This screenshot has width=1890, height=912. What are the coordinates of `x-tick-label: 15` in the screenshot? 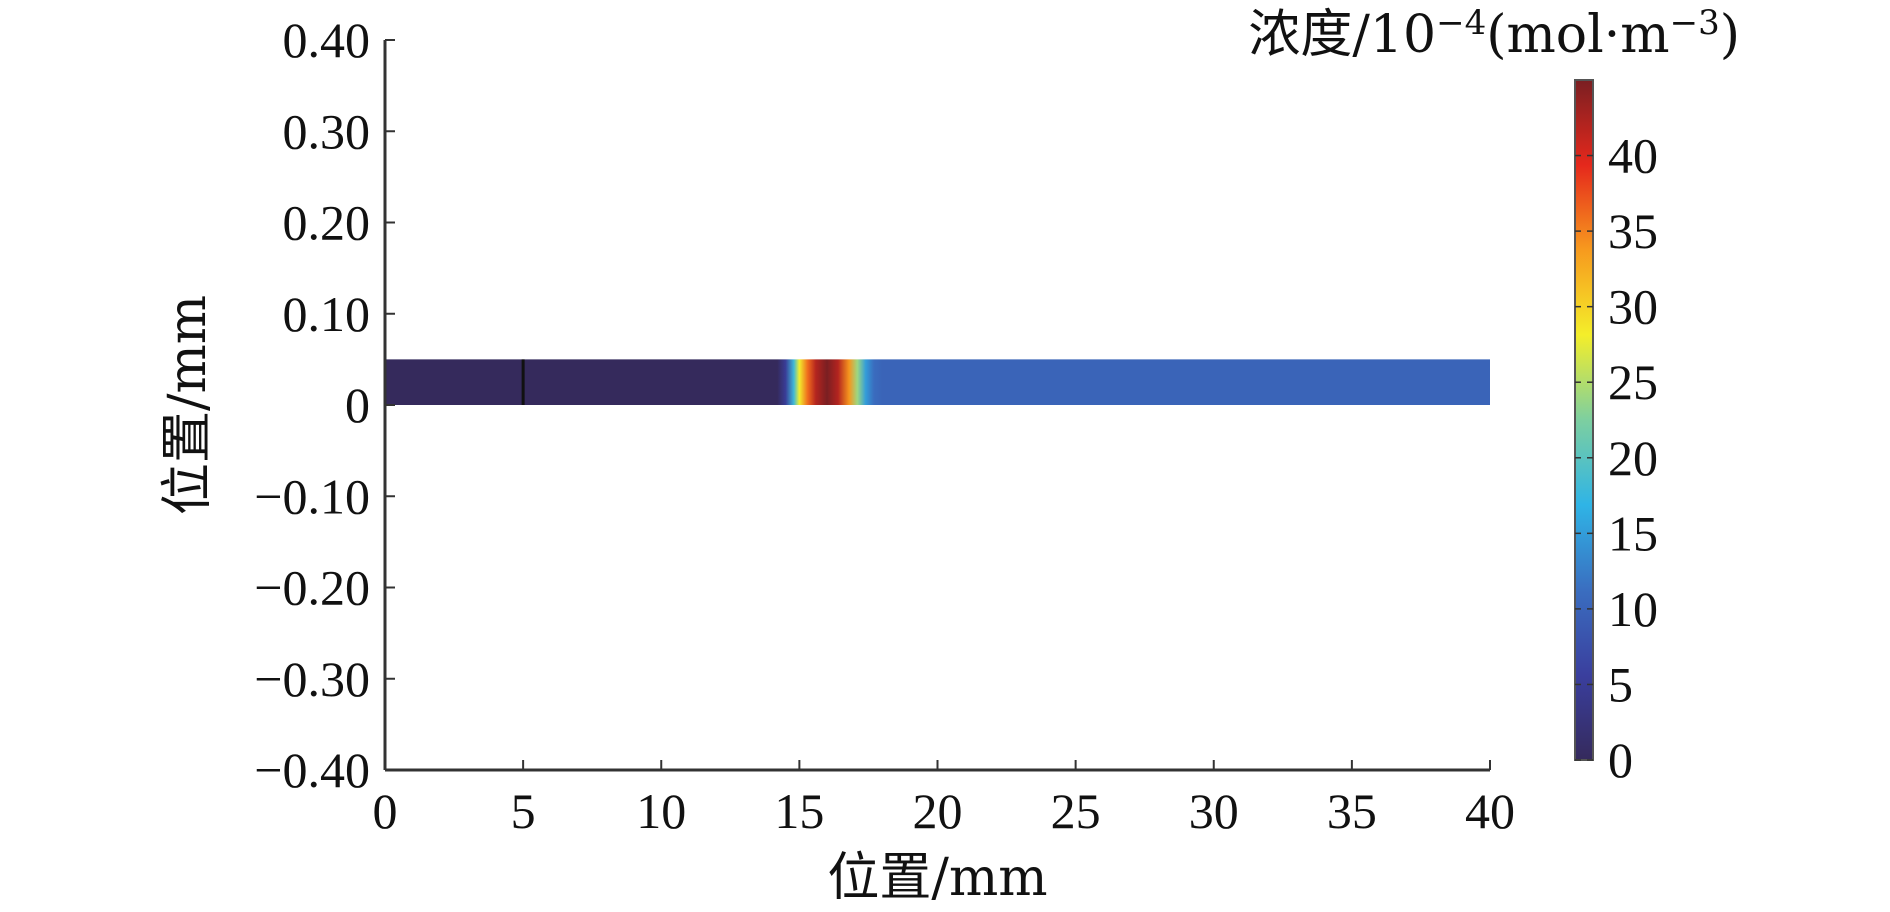 It's located at (799, 811).